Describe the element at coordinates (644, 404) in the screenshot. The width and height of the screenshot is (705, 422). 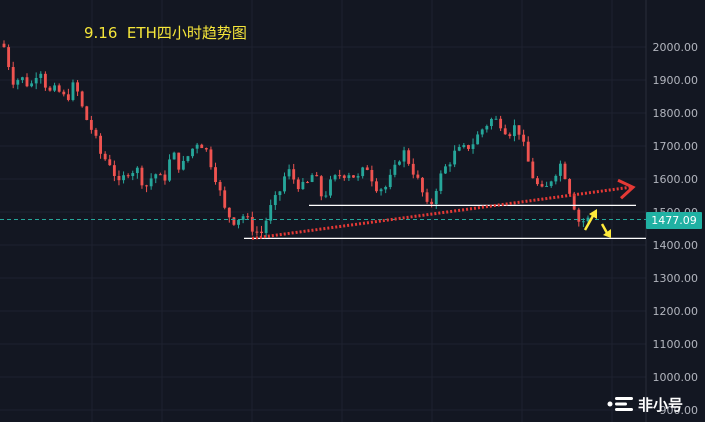
I see `watermark-logo: 非小号` at that location.